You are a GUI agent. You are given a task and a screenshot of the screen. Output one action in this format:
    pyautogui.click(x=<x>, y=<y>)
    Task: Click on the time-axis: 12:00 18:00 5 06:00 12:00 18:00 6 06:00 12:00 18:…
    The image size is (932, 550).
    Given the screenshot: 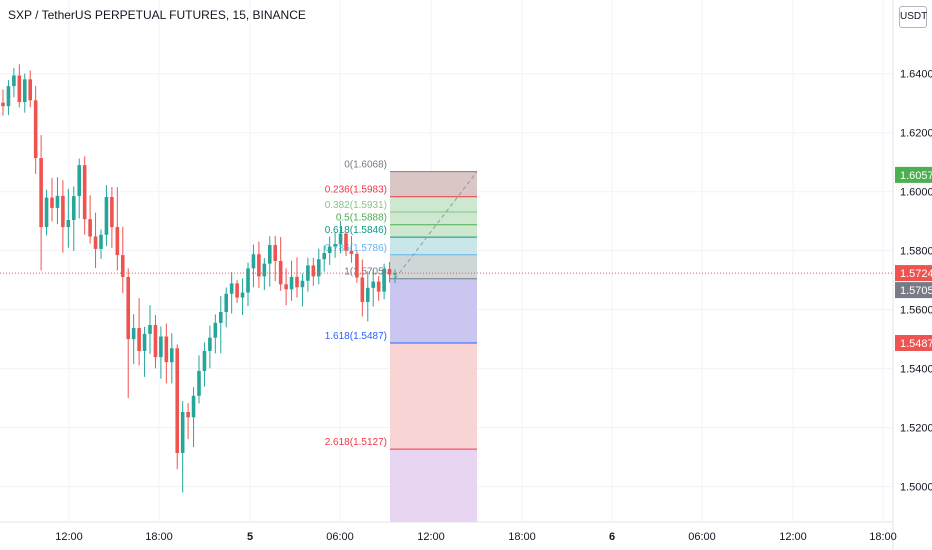 What is the action you would take?
    pyautogui.click(x=448, y=532)
    